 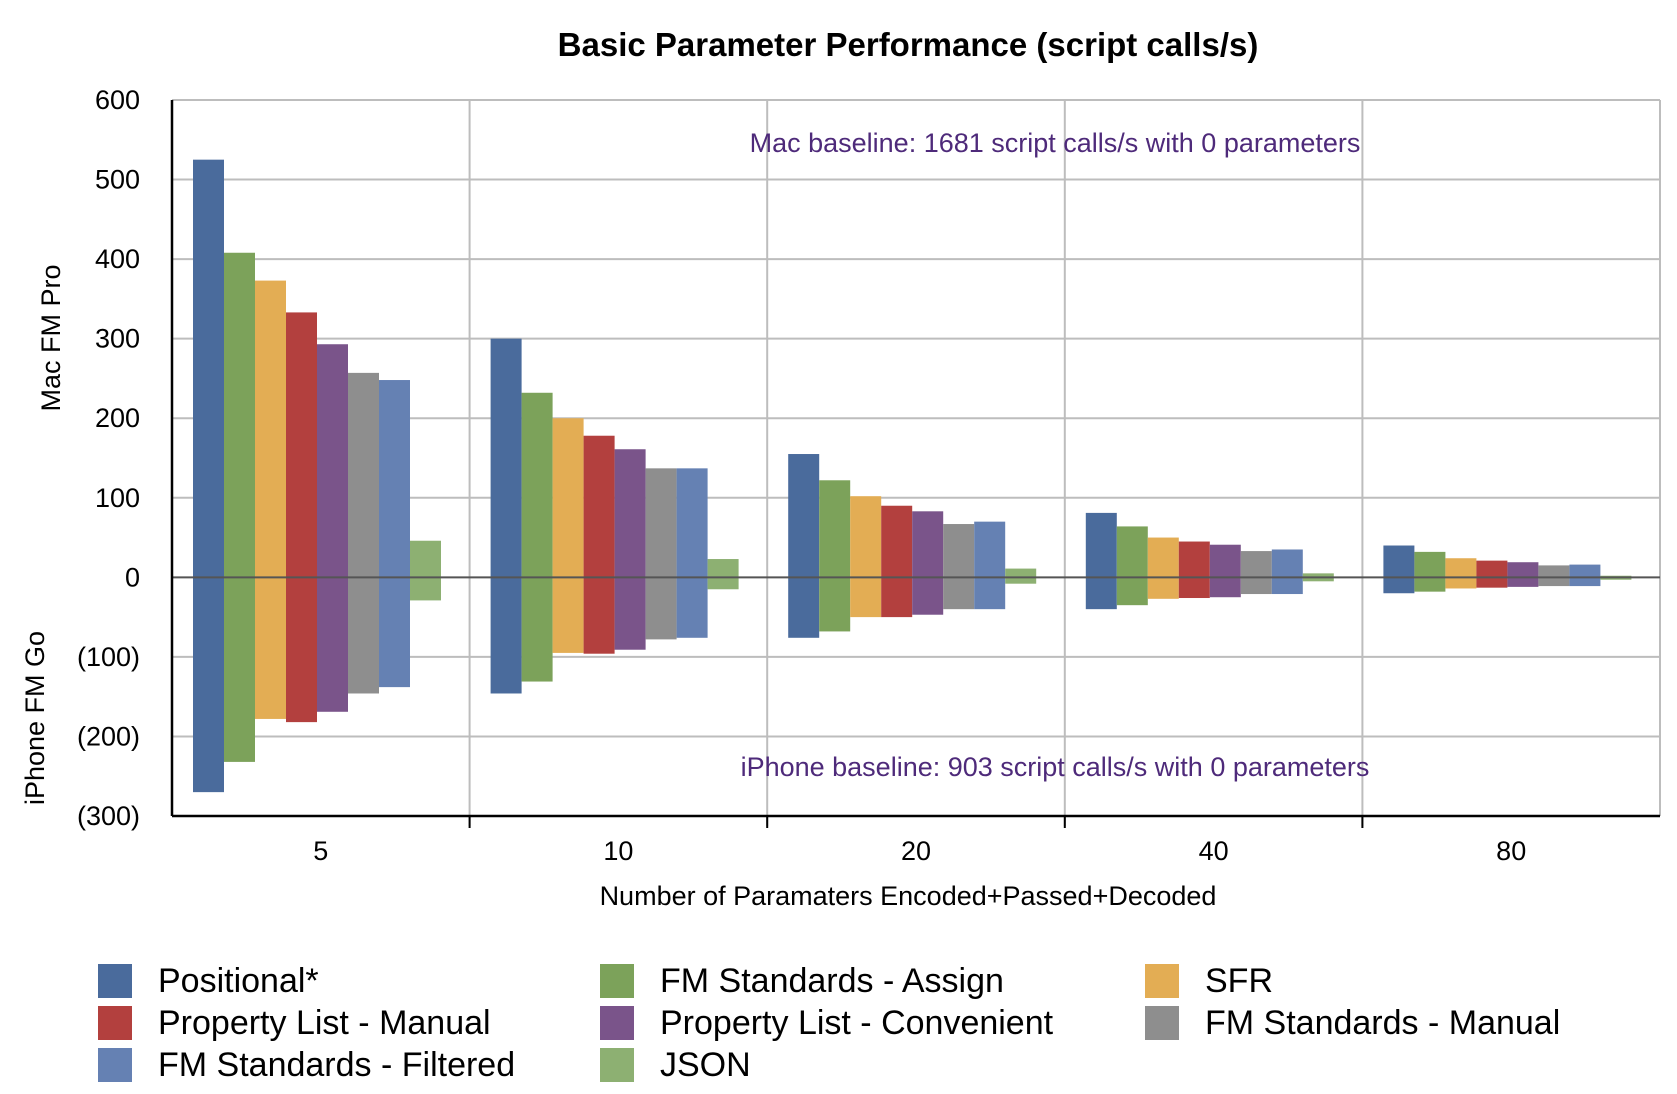 I want to click on x-tick-label: 40, so click(x=1214, y=851).